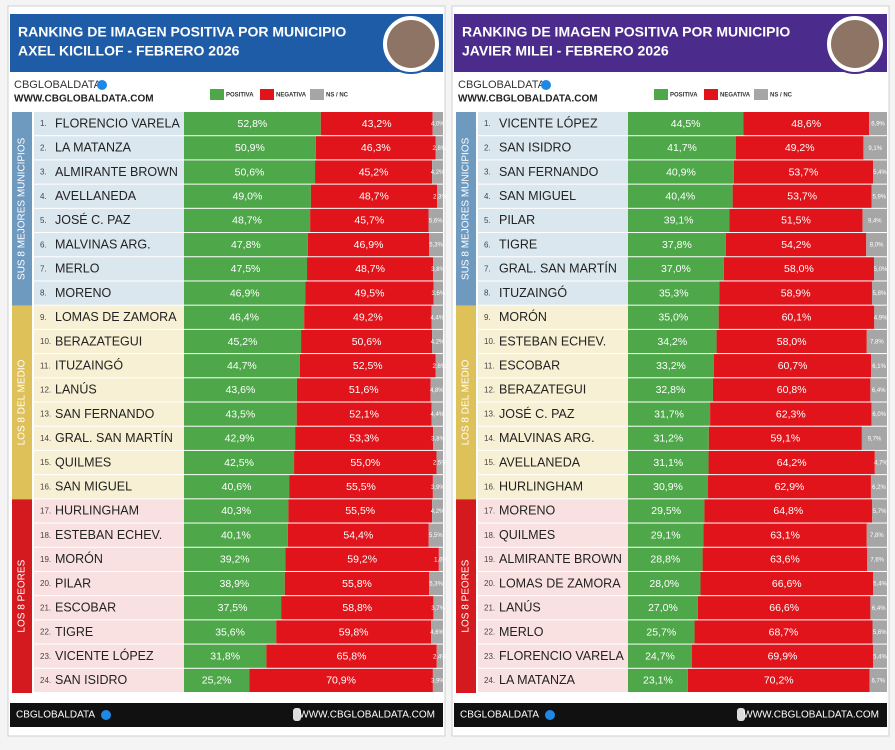 Image resolution: width=895 pixels, height=750 pixels. Describe the element at coordinates (77, 269) in the screenshot. I see `municipality: MERLO` at that location.